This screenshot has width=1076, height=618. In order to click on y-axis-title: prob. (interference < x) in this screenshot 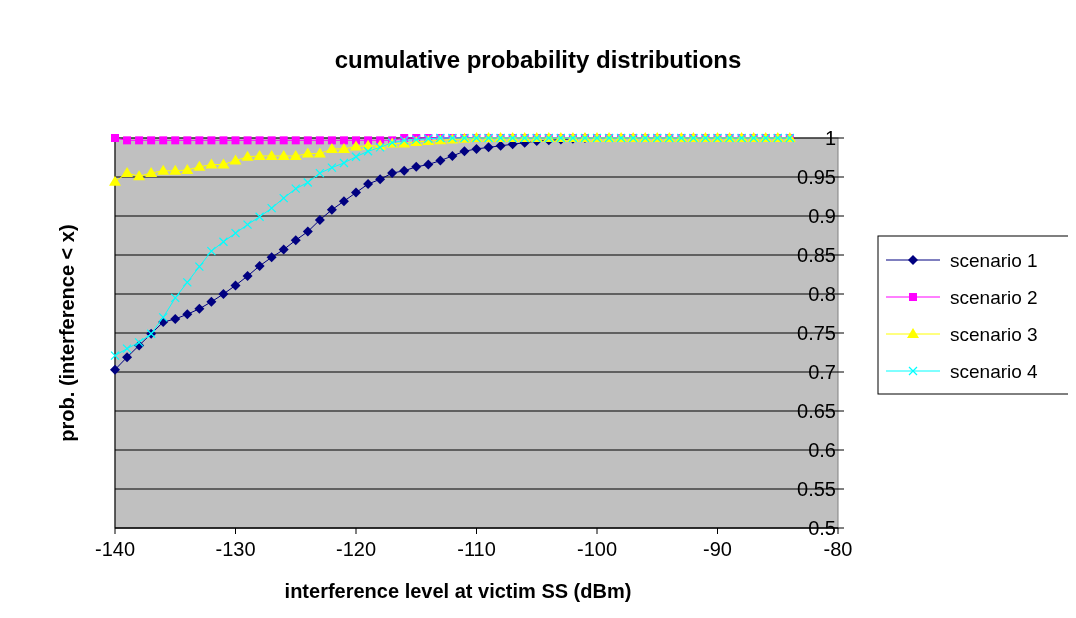, I will do `click(67, 333)`.